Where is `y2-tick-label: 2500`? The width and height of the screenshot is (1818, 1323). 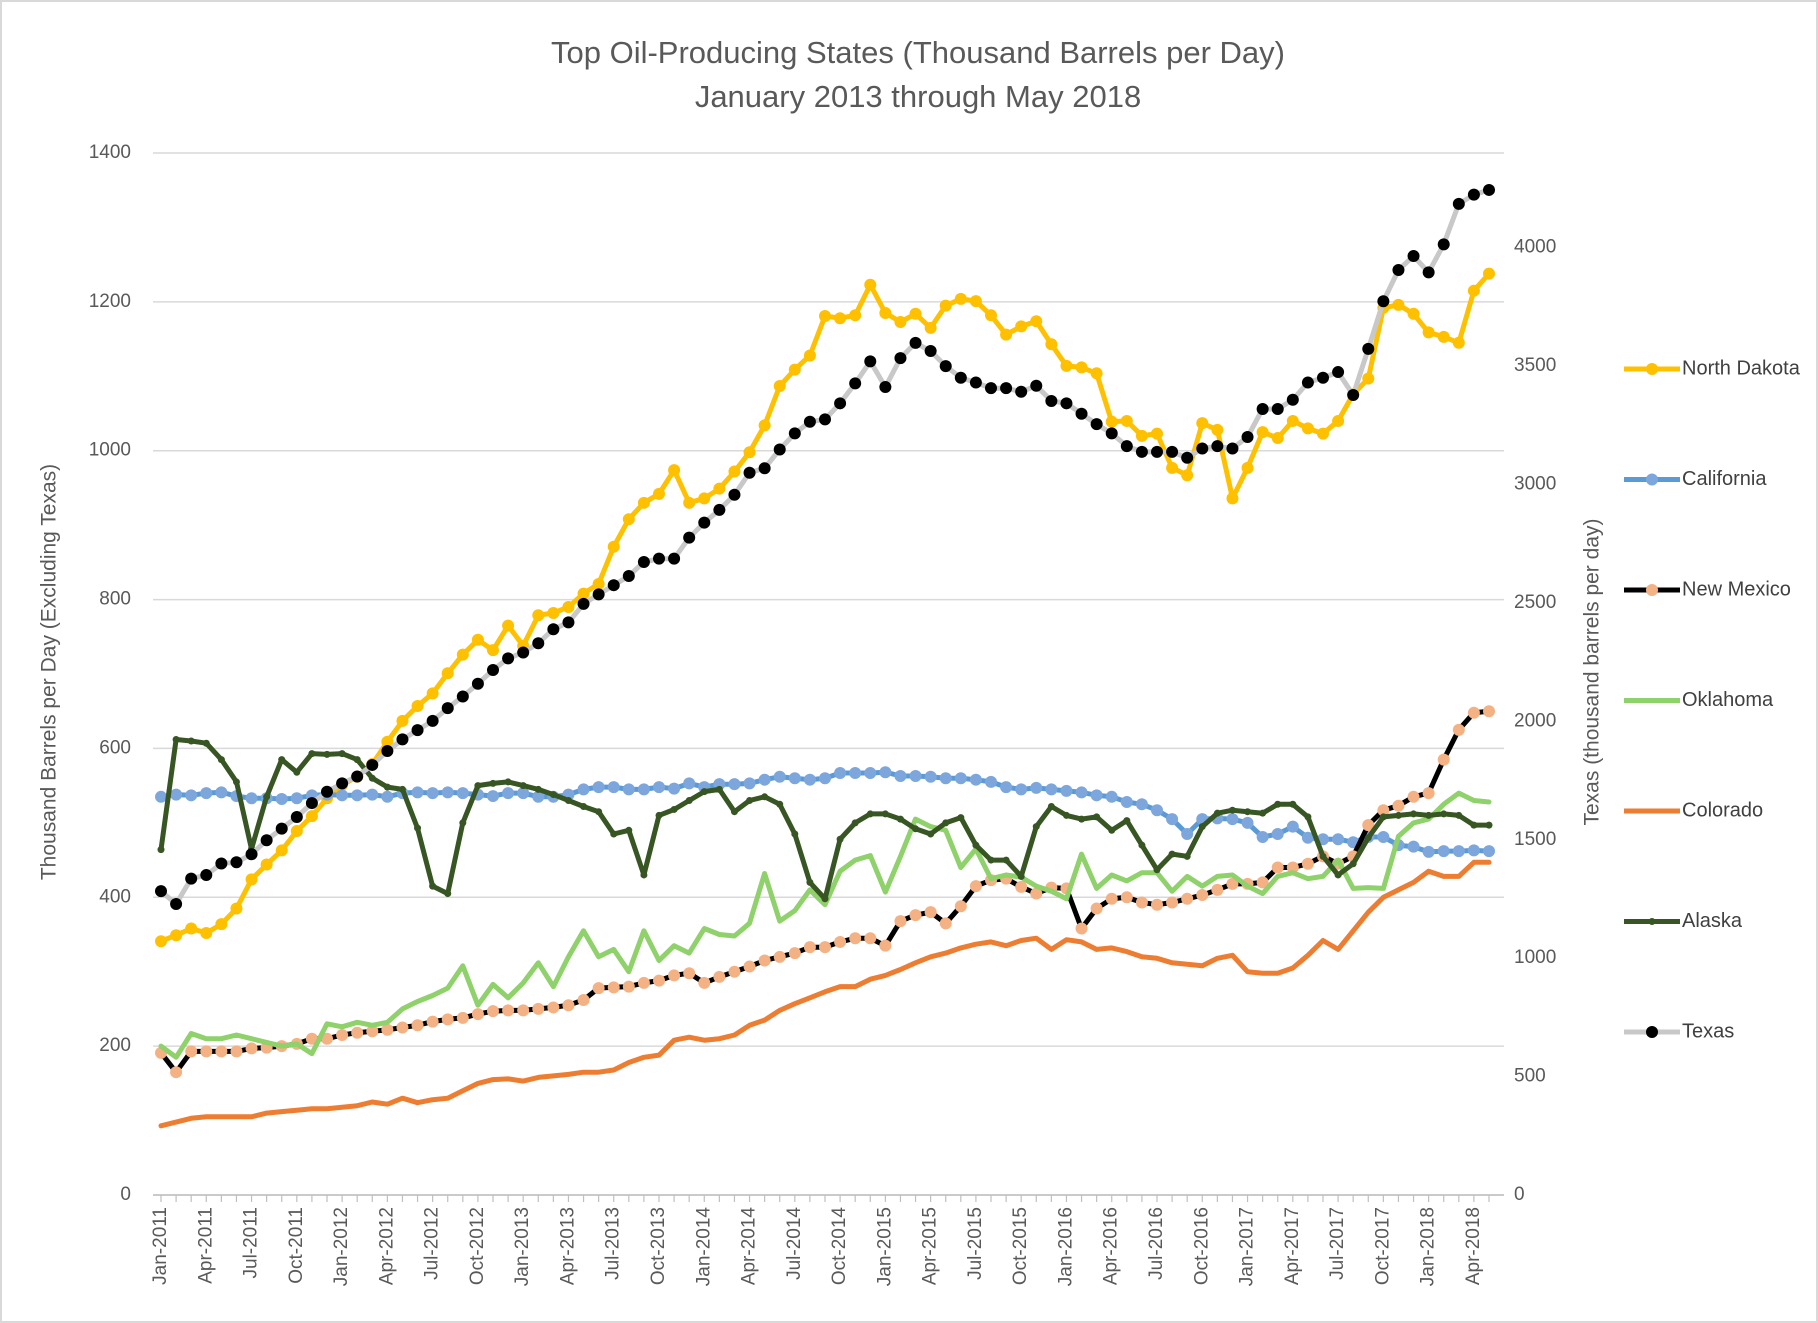
y2-tick-label: 2500 is located at coordinates (1535, 602).